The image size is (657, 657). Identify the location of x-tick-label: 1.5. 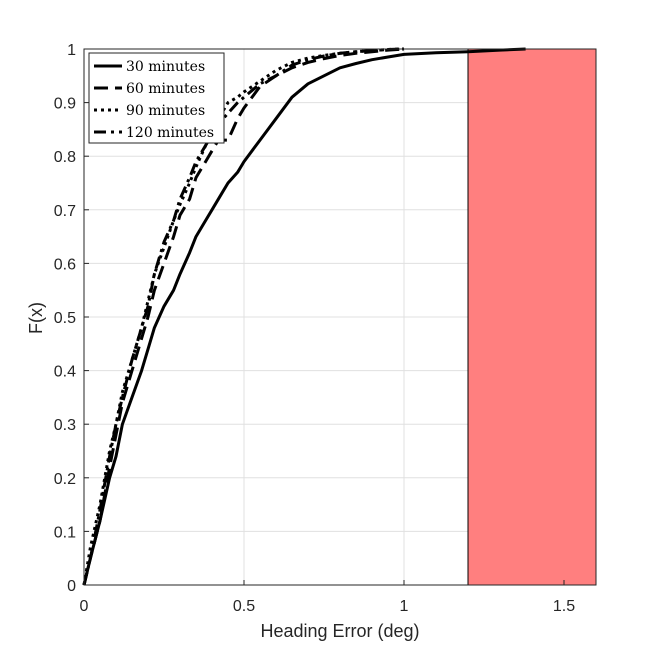
(564, 606).